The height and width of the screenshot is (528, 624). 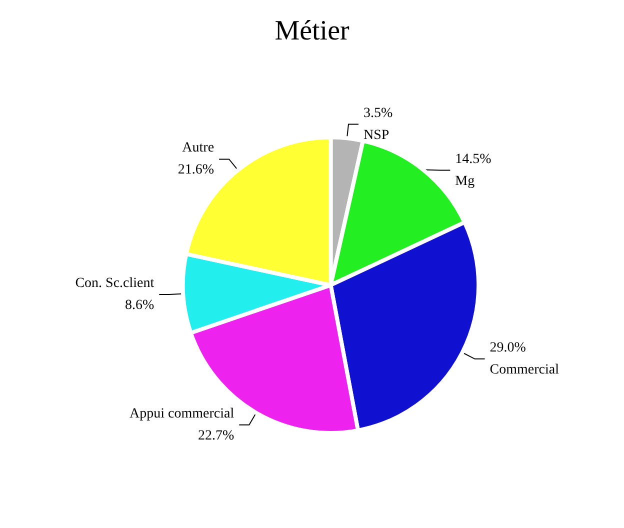 I want to click on slice-label: Appui commercial, so click(x=182, y=414).